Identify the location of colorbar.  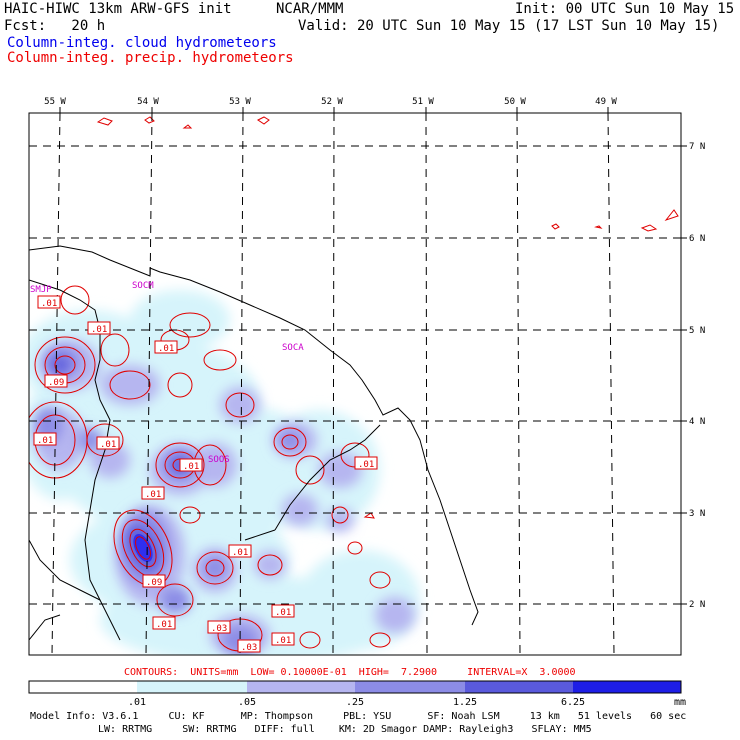
(355, 687).